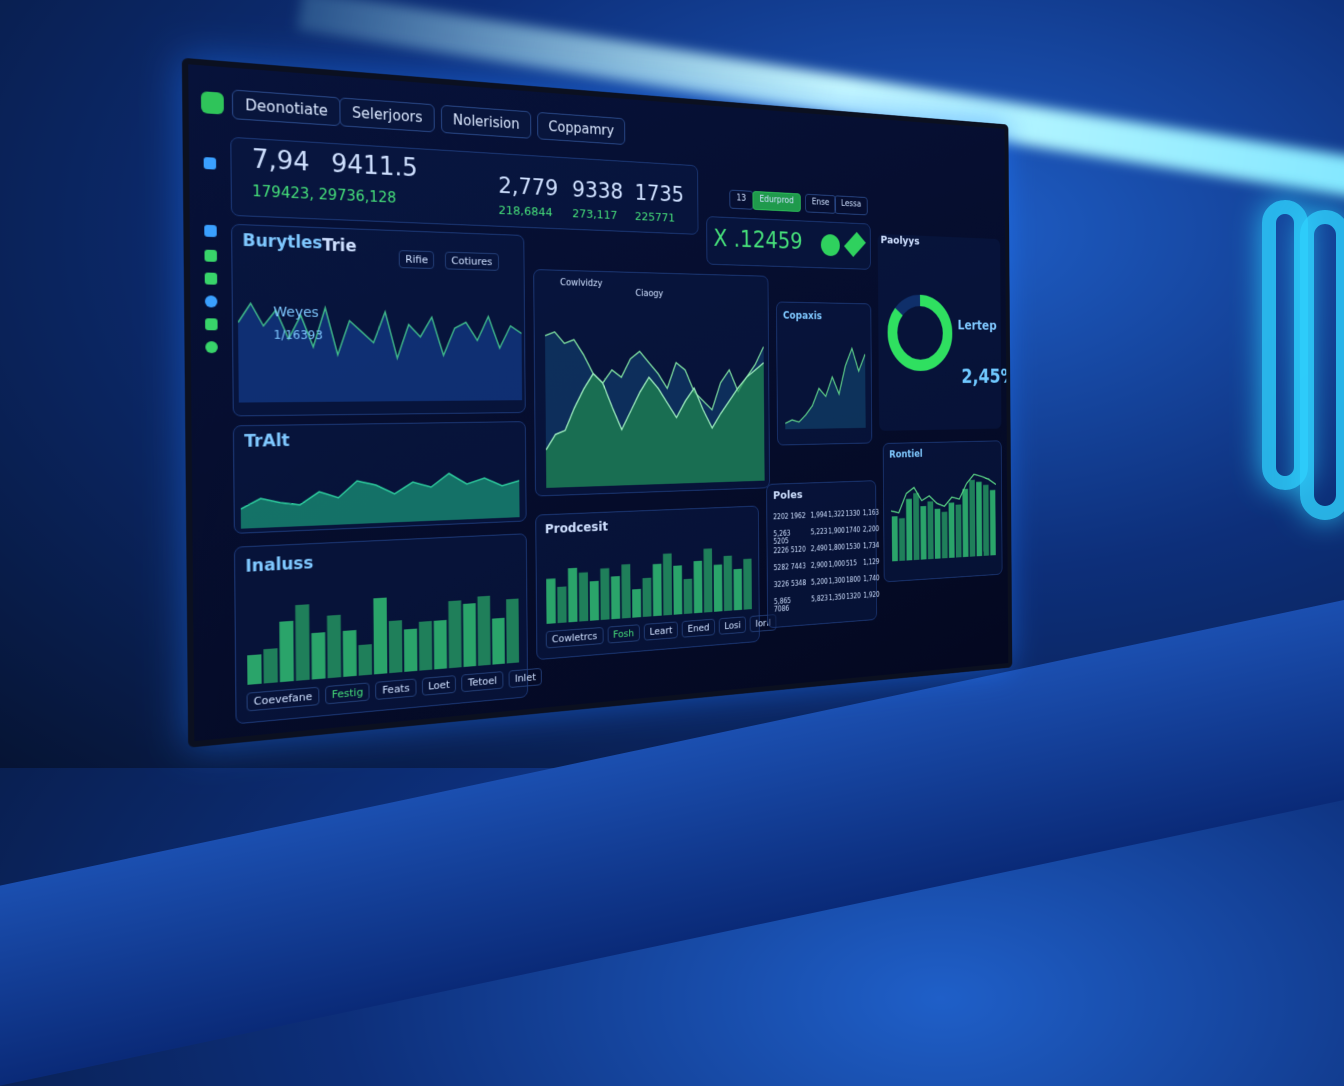 Image resolution: width=1344 pixels, height=1086 pixels. I want to click on wall-light, so click(1322, 365).